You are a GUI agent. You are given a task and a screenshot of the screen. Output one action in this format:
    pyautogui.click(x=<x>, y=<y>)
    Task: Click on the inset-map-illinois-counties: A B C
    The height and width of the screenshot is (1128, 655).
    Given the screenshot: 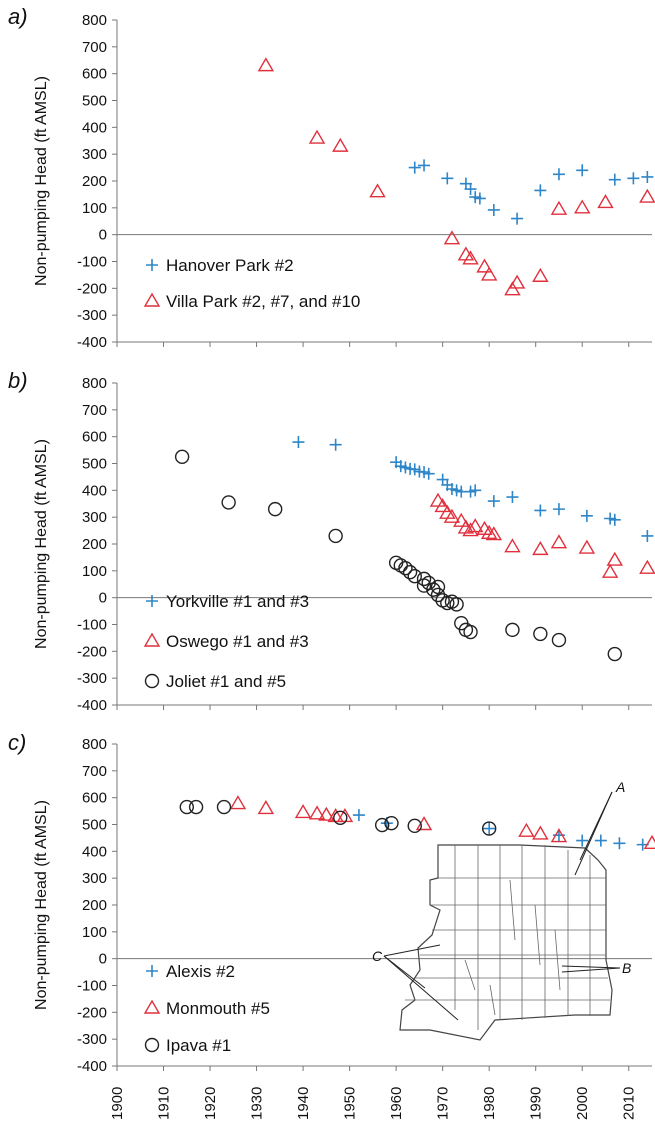 What is the action you would take?
    pyautogui.click(x=501, y=910)
    